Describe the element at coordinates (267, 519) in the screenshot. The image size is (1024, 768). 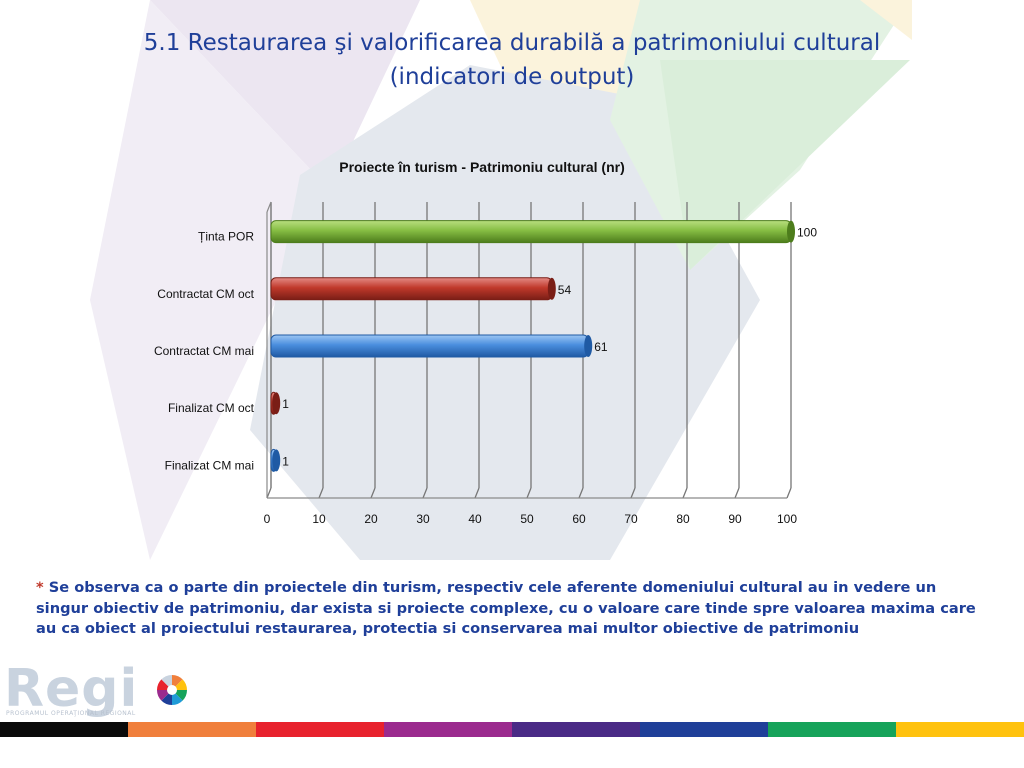
I see `x-tick-label: 0` at that location.